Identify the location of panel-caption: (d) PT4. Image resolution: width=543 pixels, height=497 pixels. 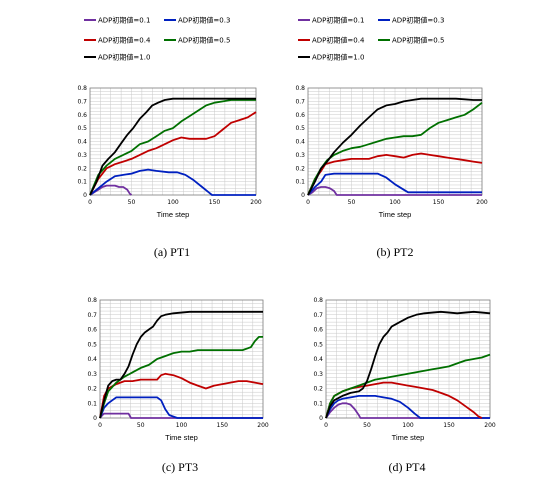
(407, 467).